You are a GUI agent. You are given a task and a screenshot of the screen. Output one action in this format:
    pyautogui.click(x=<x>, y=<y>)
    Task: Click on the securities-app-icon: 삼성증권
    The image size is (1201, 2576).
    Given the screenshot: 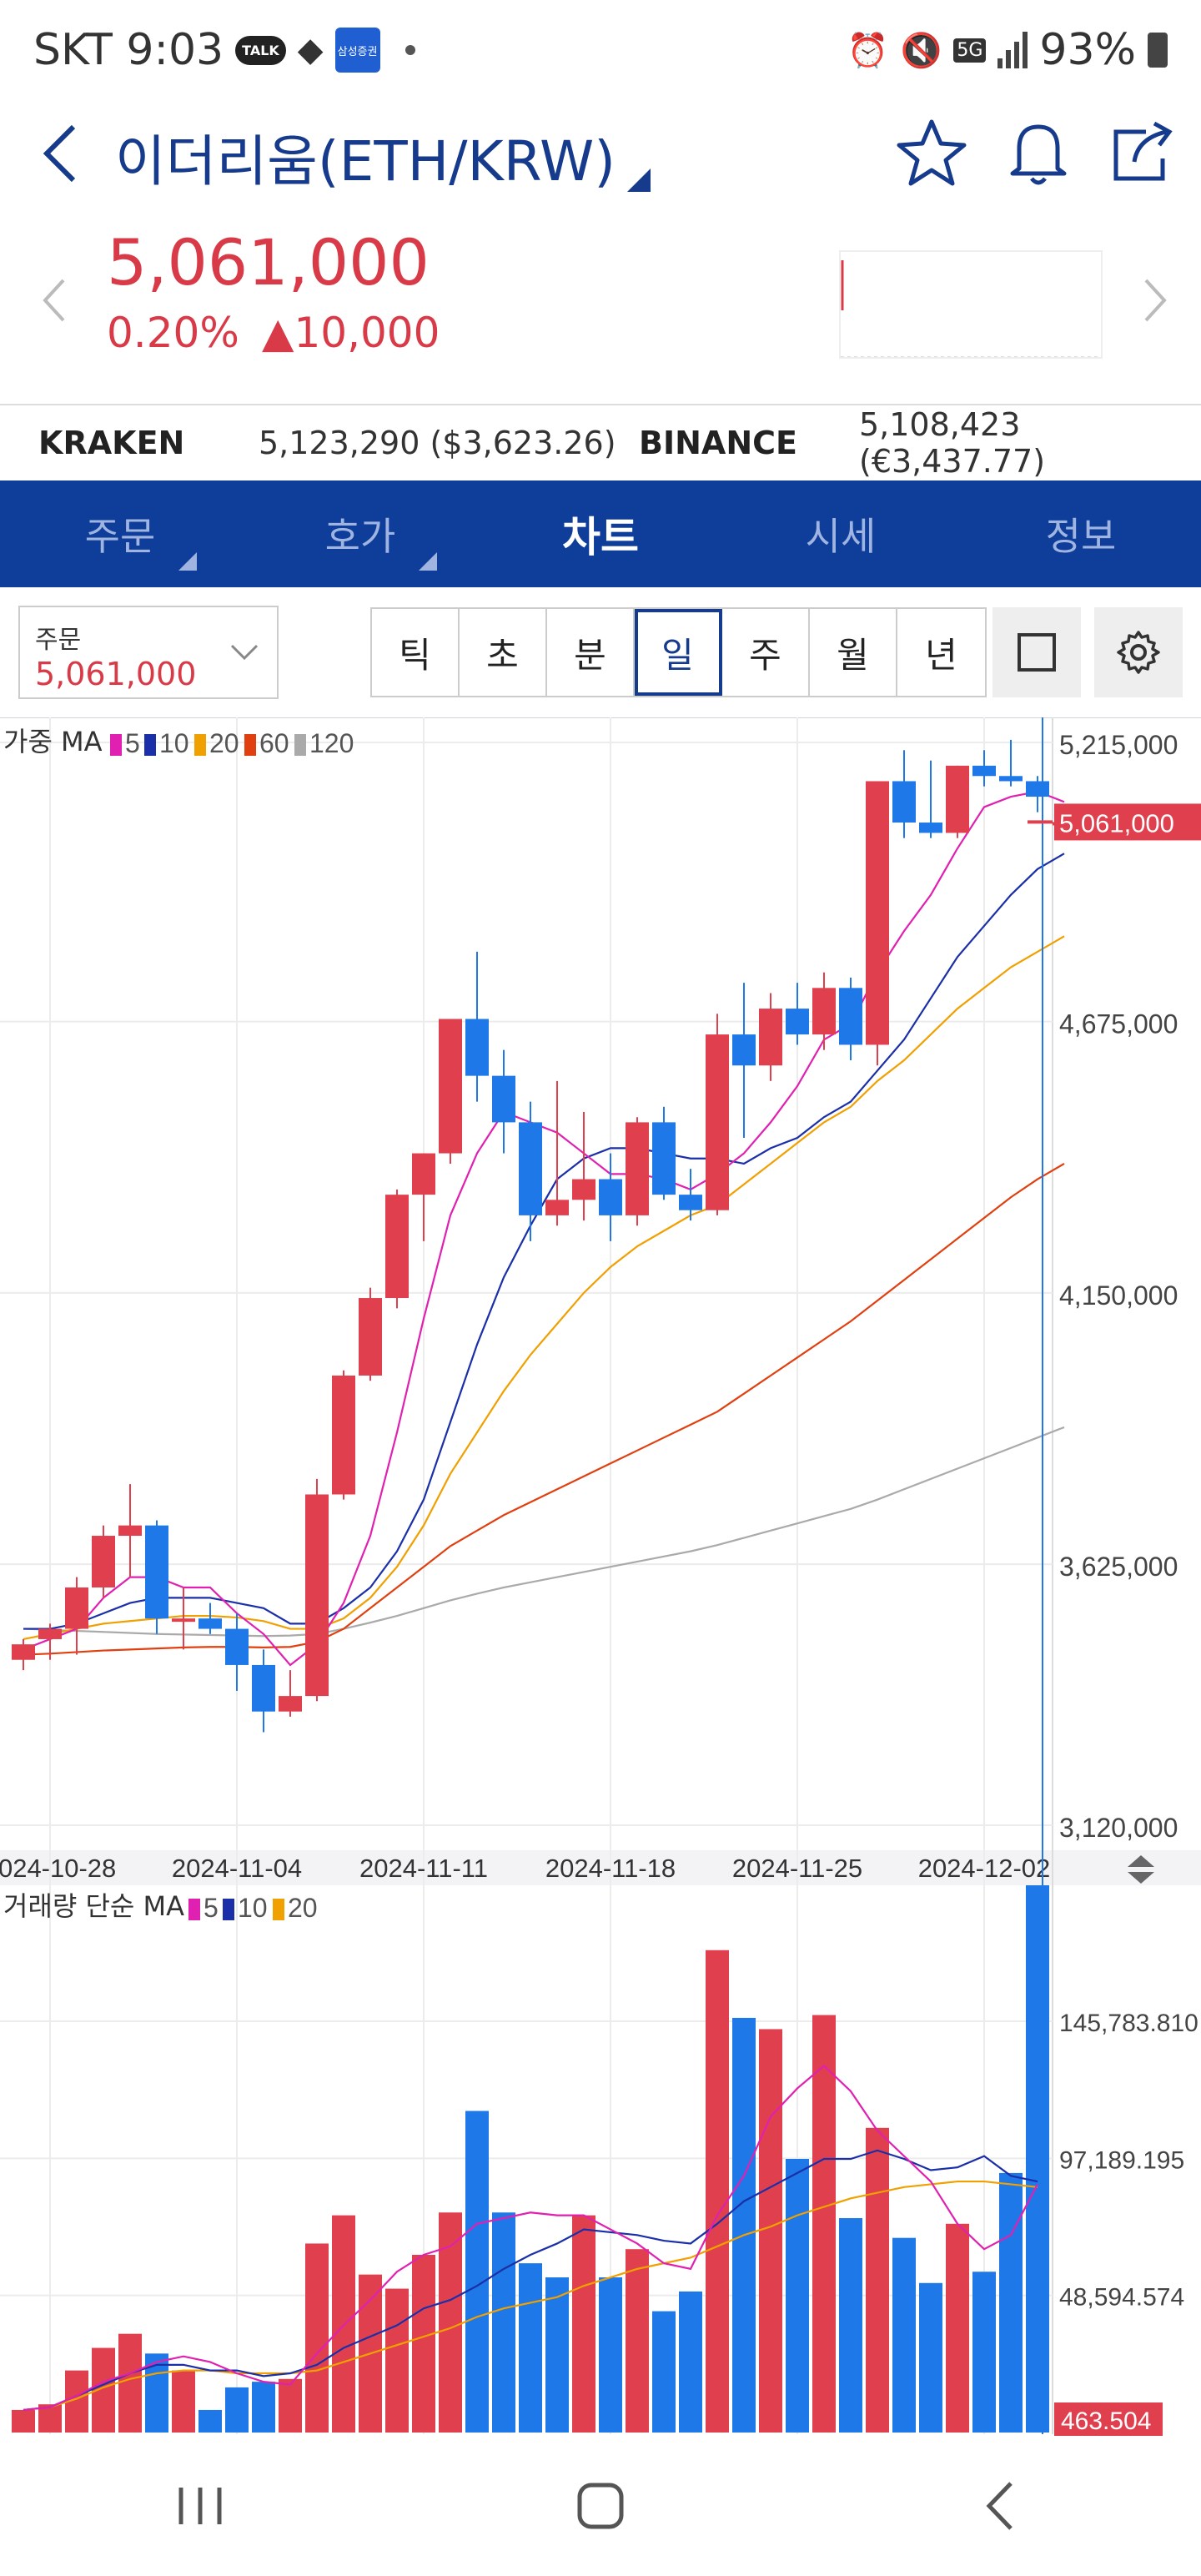 What is the action you would take?
    pyautogui.click(x=357, y=50)
    